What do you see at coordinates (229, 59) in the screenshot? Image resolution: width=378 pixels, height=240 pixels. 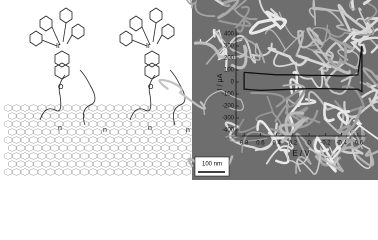 I see `y-tick-label: 200` at bounding box center [229, 59].